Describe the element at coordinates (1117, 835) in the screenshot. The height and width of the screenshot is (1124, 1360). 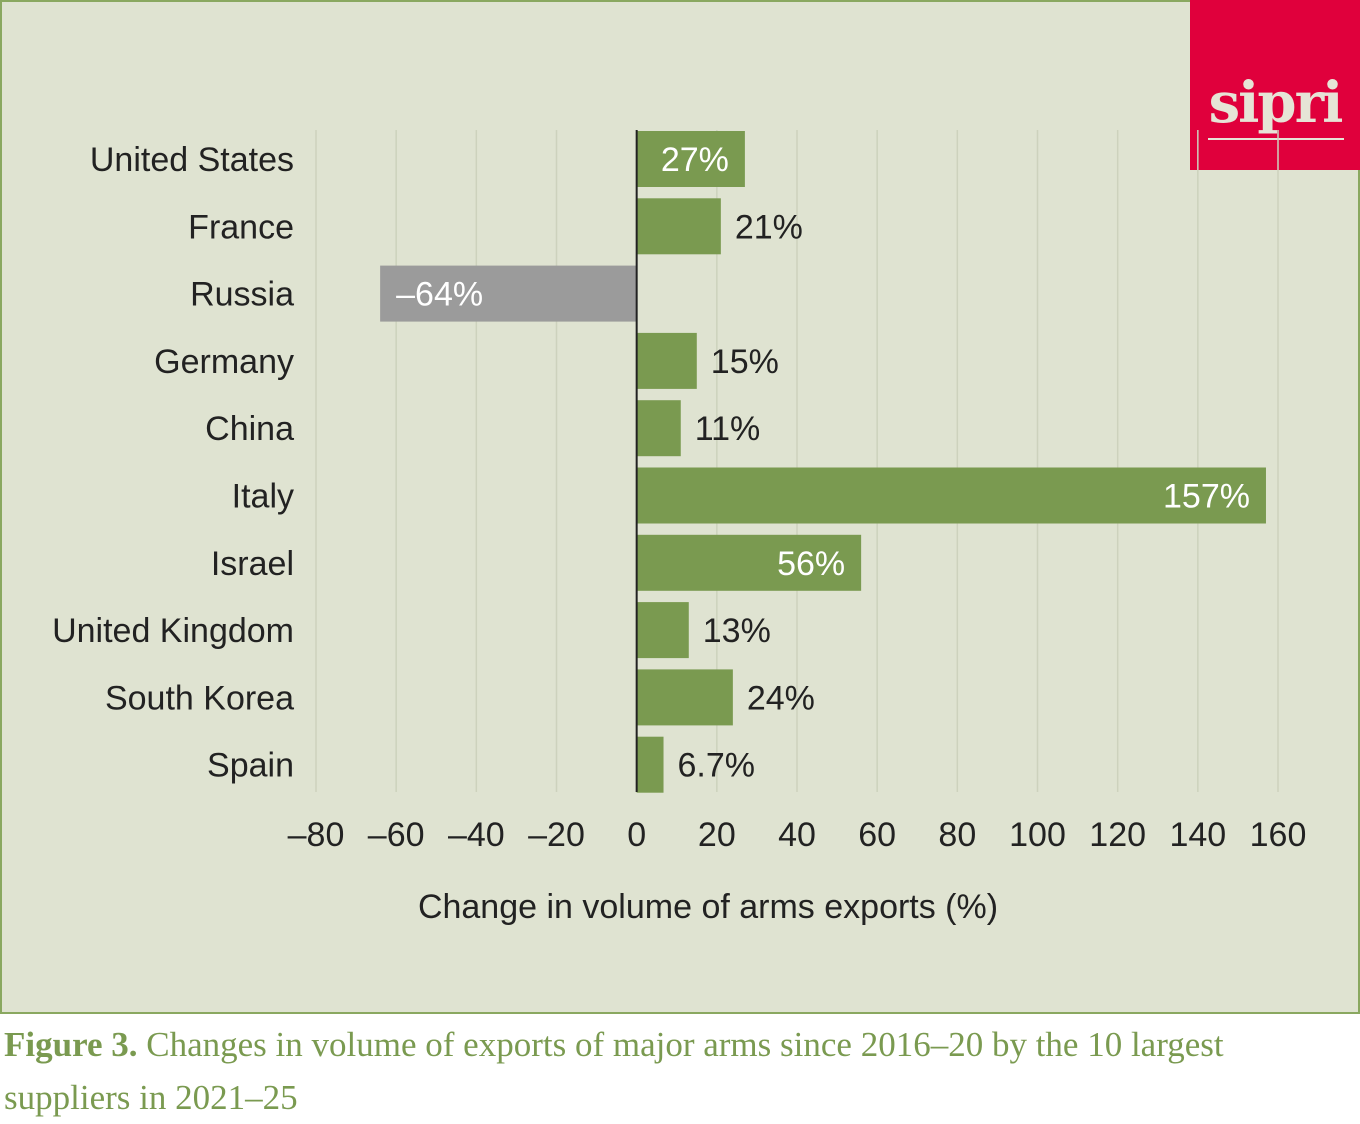
I see `x-tick-label: 120` at that location.